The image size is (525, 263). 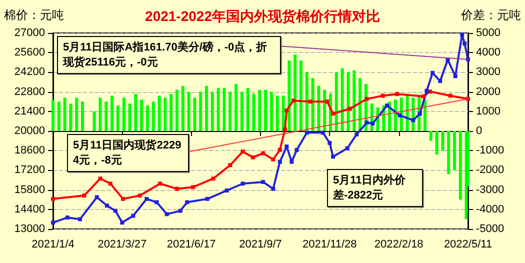 I want to click on y-tick-label: 25600, so click(x=29, y=52).